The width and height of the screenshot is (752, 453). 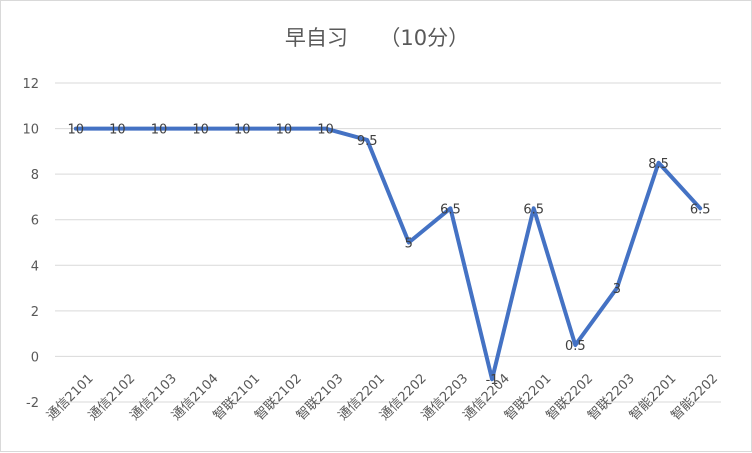 I want to click on data-label: 5, so click(x=409, y=244).